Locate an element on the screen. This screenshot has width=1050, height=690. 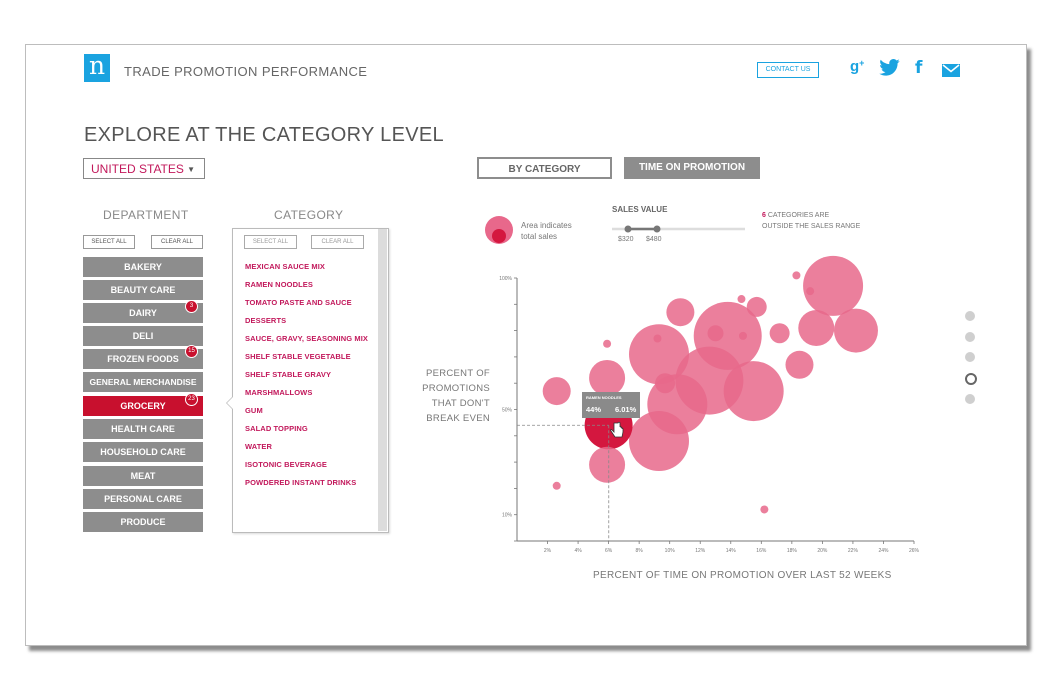
contact-us-button: CONTACT US is located at coordinates (788, 70).